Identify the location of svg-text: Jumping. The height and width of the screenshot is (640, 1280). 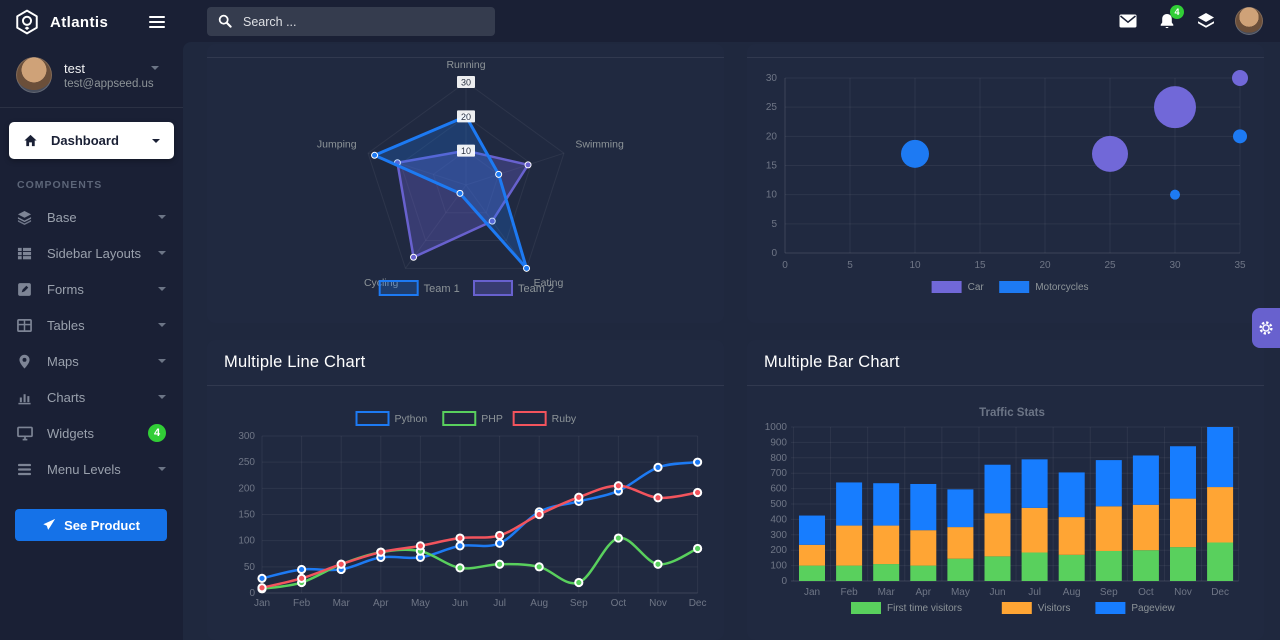
(337, 144).